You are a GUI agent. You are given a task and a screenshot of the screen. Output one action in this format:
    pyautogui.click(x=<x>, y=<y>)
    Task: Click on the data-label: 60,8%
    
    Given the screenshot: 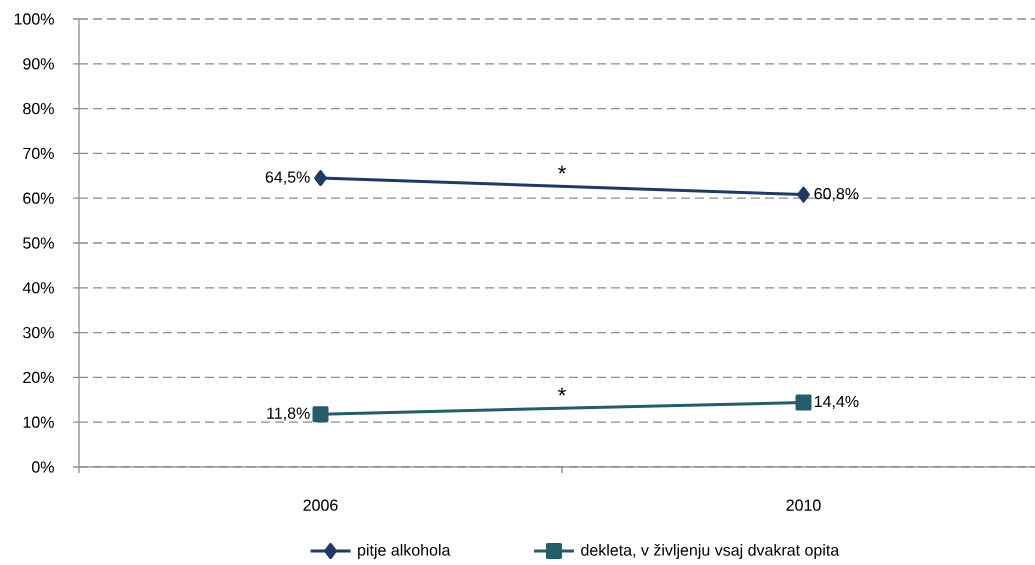 What is the action you would take?
    pyautogui.click(x=836, y=195)
    